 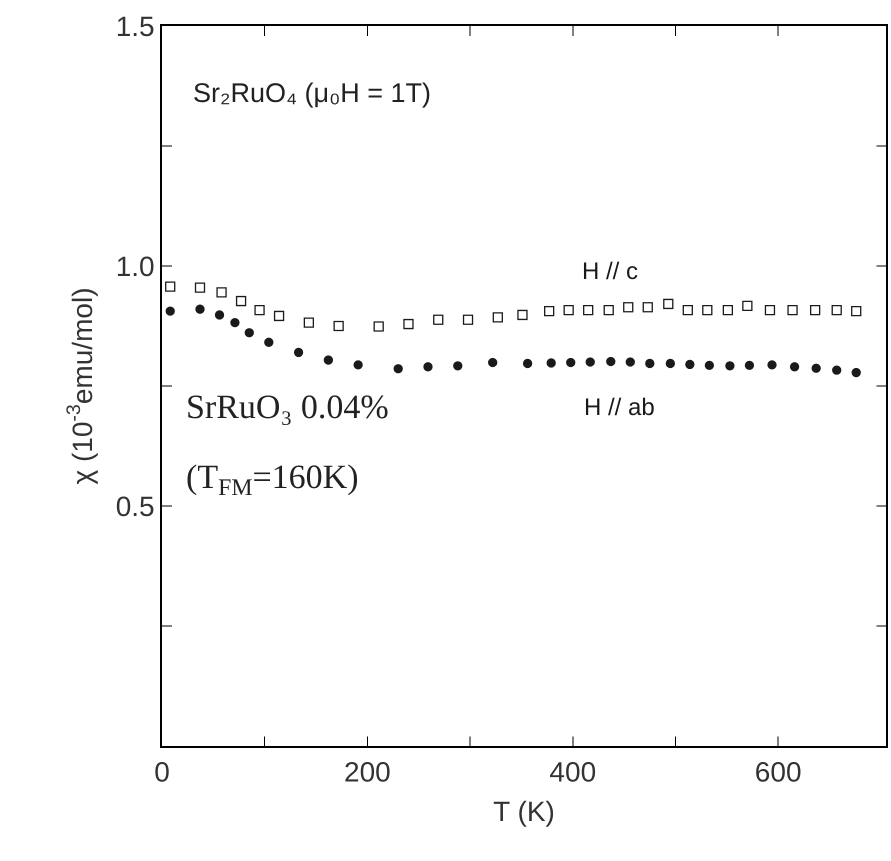 I want to click on x-tick-label: 200, so click(x=367, y=772).